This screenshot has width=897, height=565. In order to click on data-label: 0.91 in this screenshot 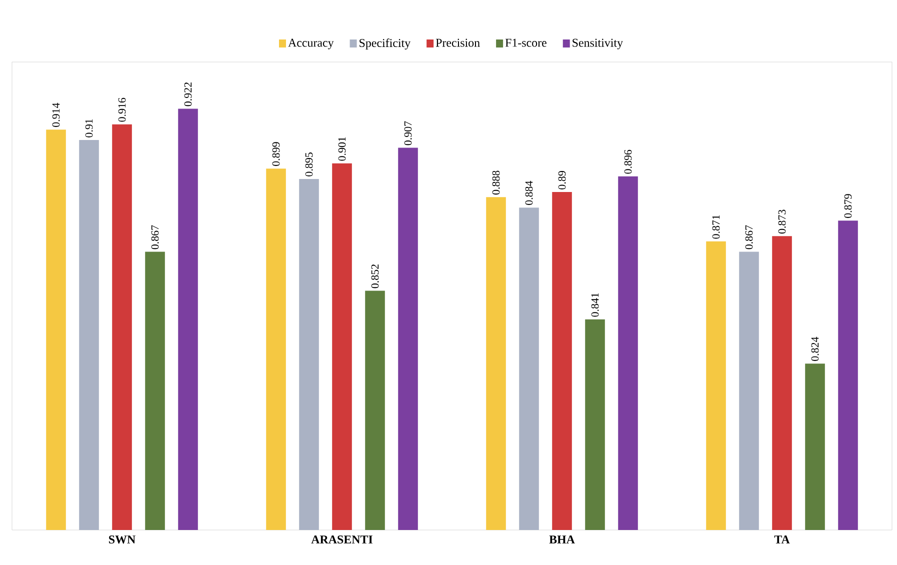, I will do `click(89, 128)`.